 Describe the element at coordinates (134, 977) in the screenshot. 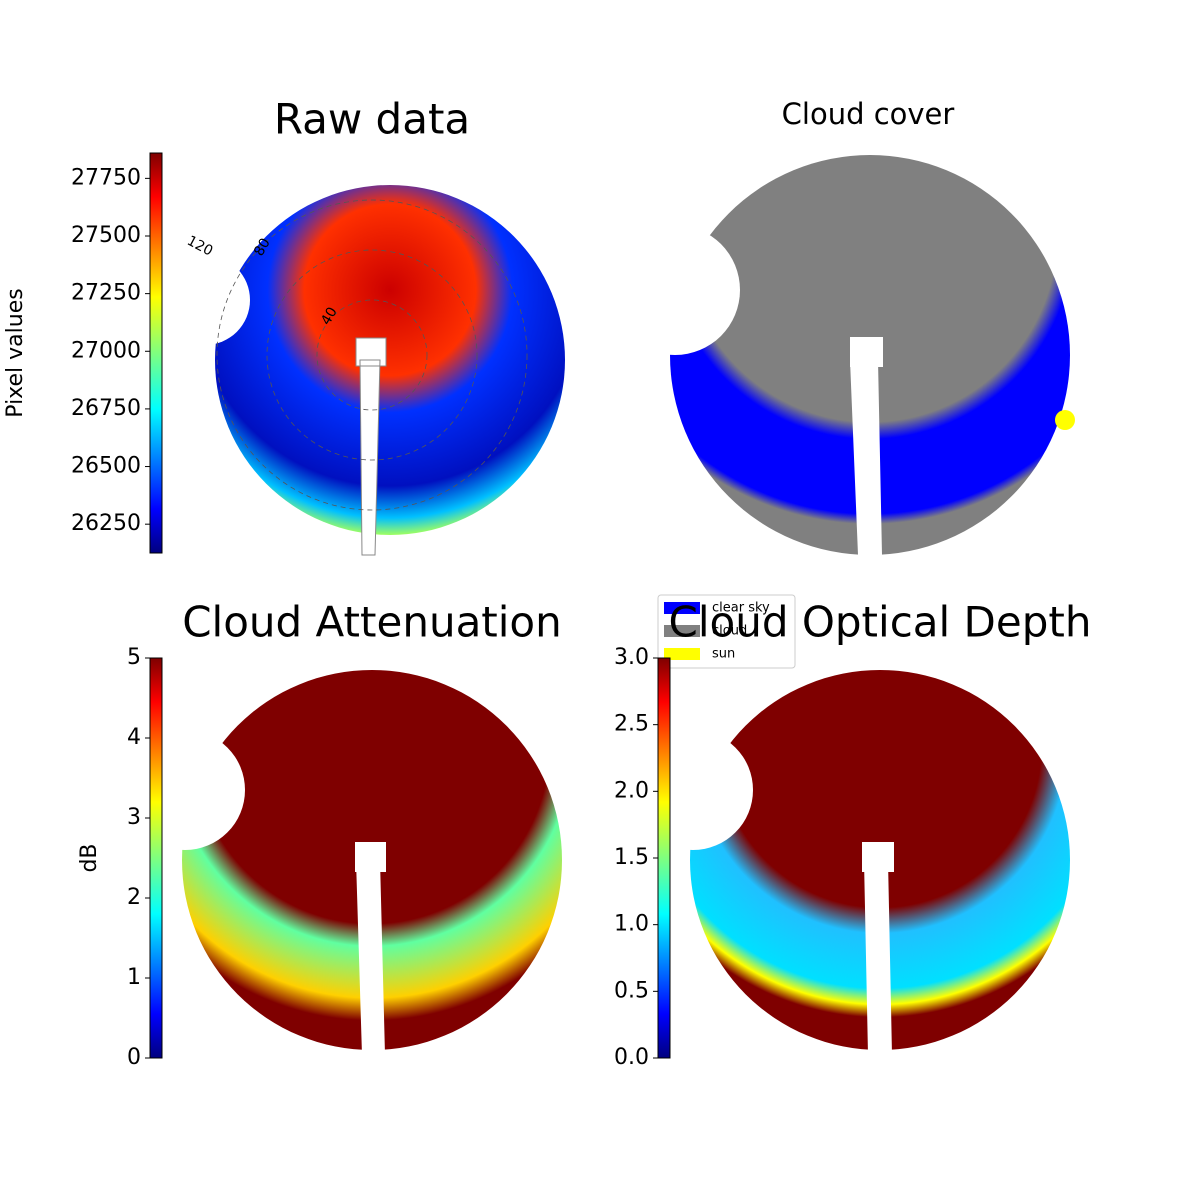

I see `colorbar-tick-label: 1` at that location.